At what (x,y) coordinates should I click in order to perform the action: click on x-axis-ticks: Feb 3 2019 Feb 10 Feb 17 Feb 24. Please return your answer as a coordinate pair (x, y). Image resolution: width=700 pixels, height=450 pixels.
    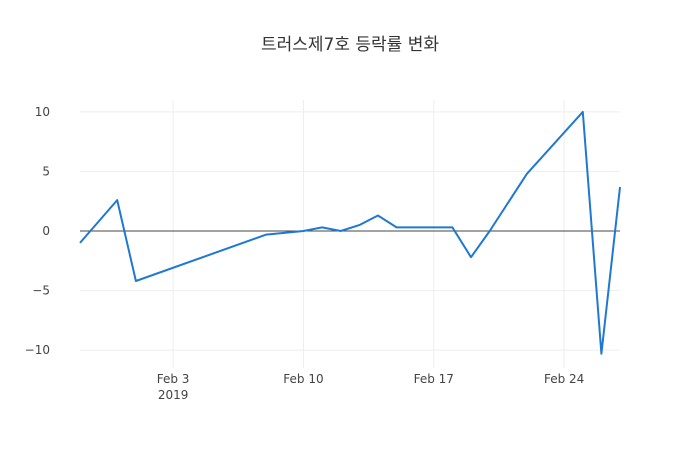
    Looking at the image, I should click on (371, 387).